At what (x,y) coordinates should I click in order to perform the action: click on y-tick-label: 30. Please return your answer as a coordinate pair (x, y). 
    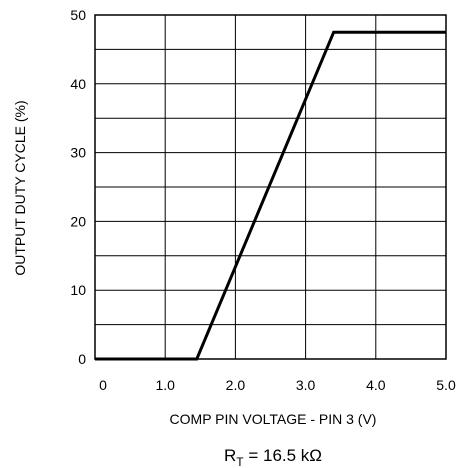
    Looking at the image, I should click on (78, 153).